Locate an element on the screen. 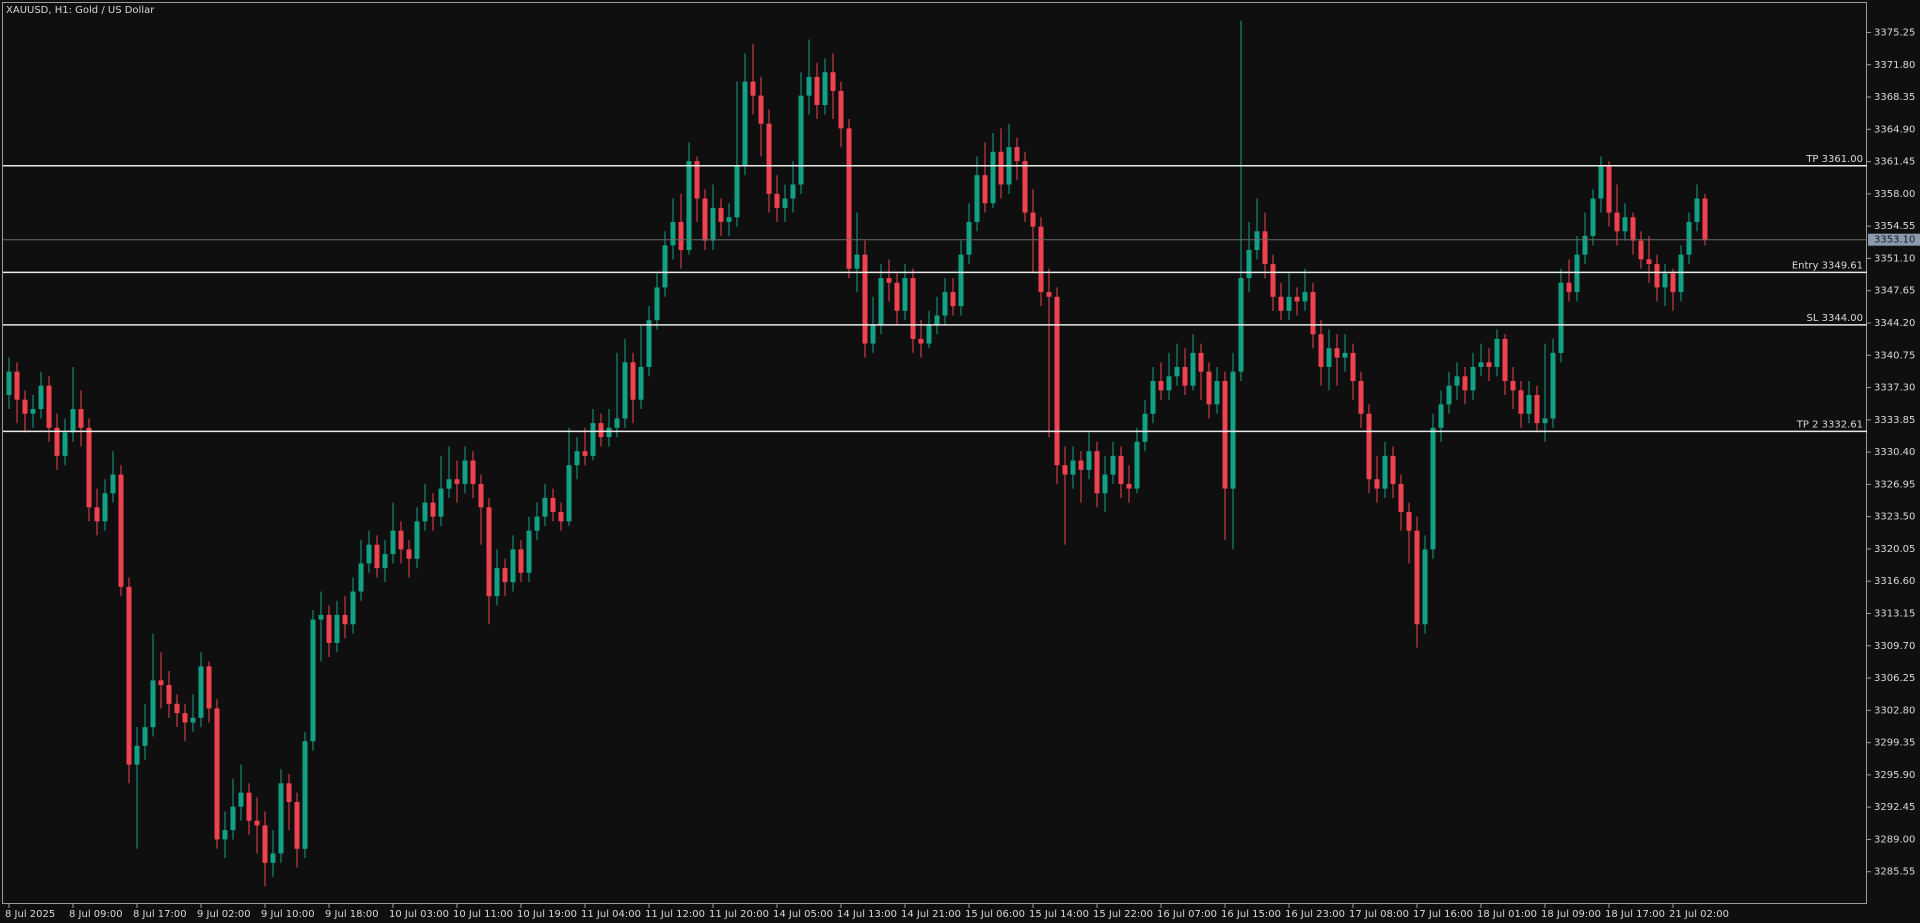 This screenshot has width=1920, height=923. x-tick-label: 11 Jul 12:00 is located at coordinates (675, 914).